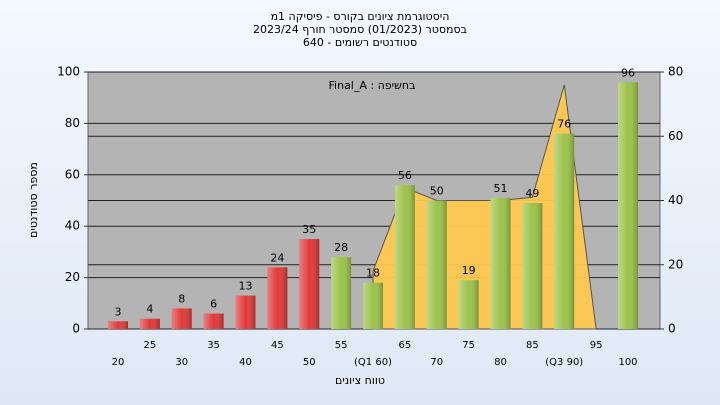  I want to click on x-tick-label: 80, so click(500, 362).